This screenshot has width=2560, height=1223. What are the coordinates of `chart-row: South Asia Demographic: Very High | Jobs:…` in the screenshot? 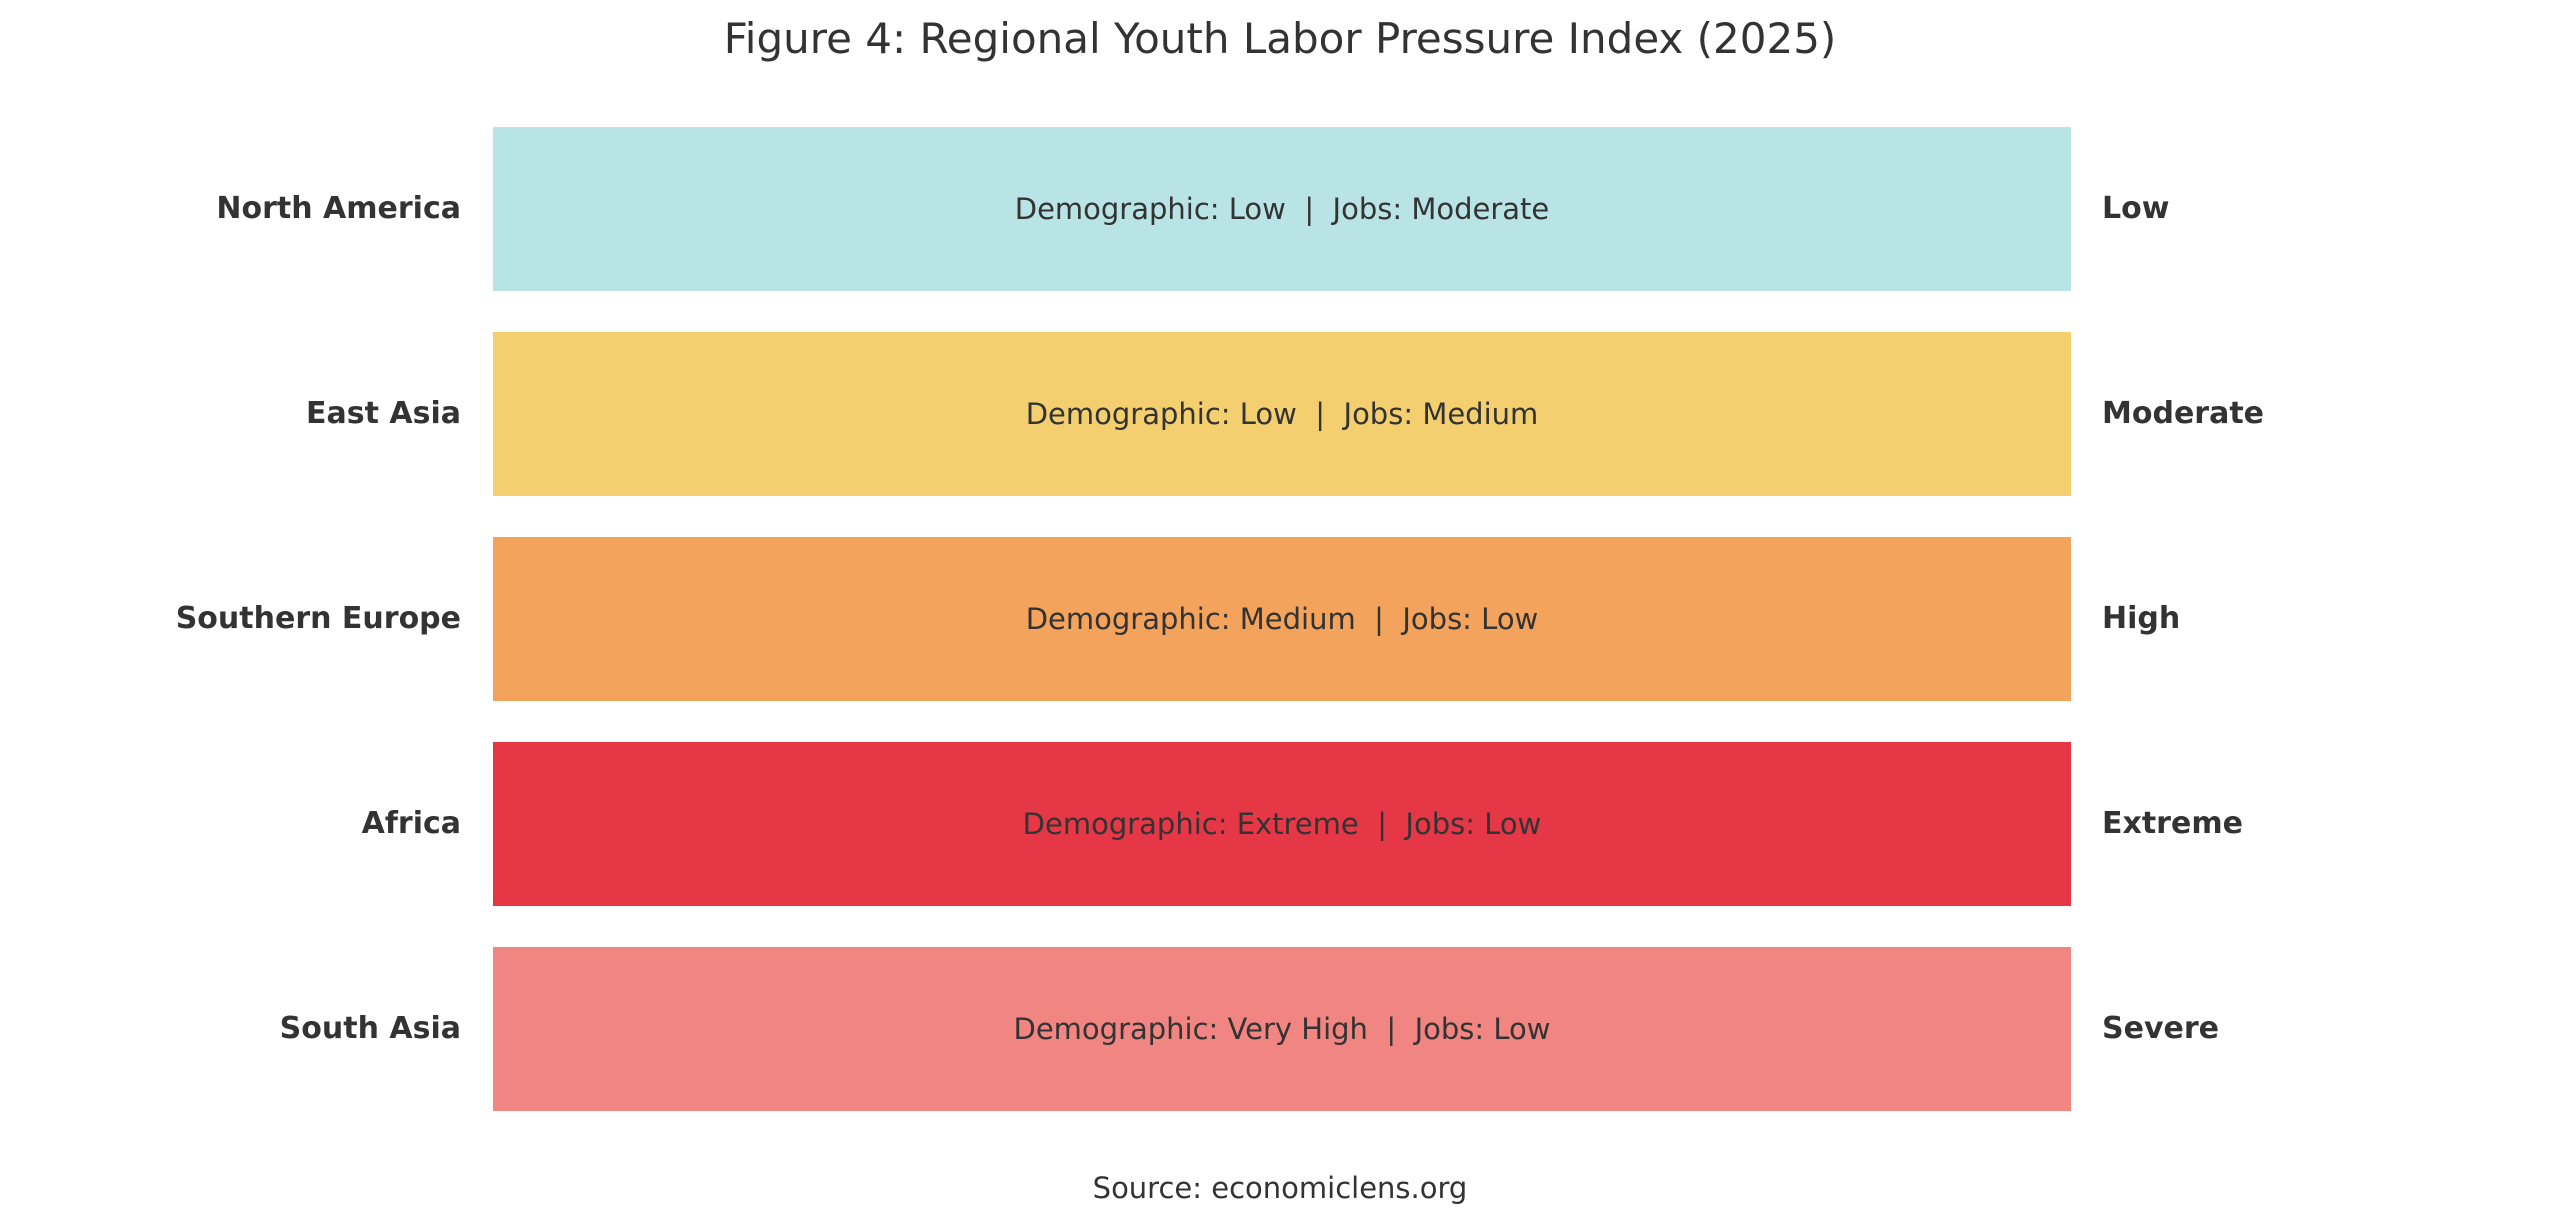 It's located at (1280, 1029).